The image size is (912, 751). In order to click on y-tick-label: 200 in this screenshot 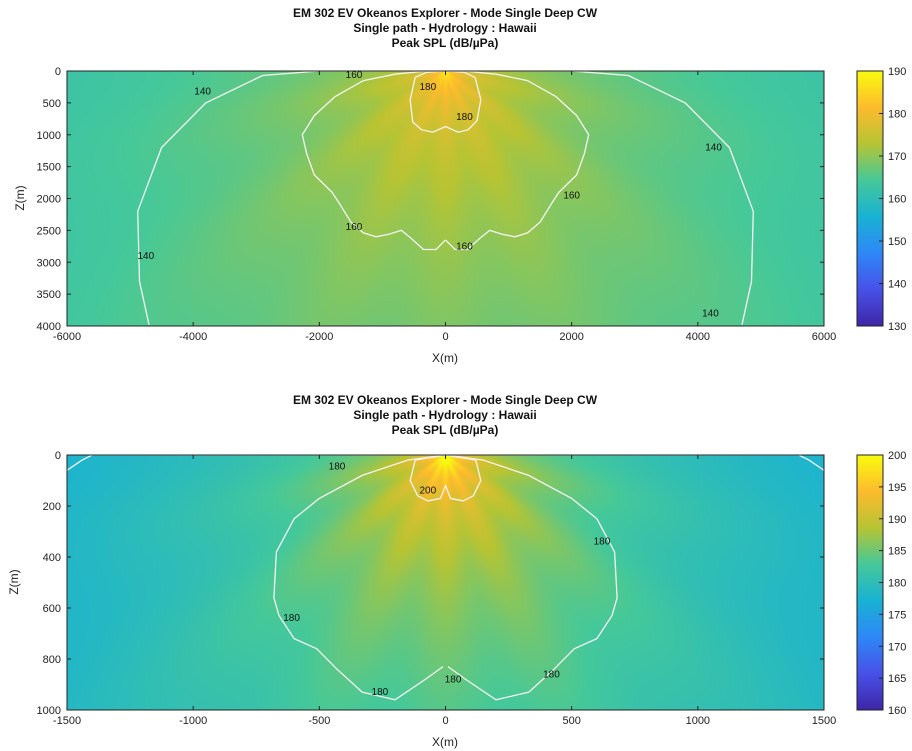, I will do `click(52, 507)`.